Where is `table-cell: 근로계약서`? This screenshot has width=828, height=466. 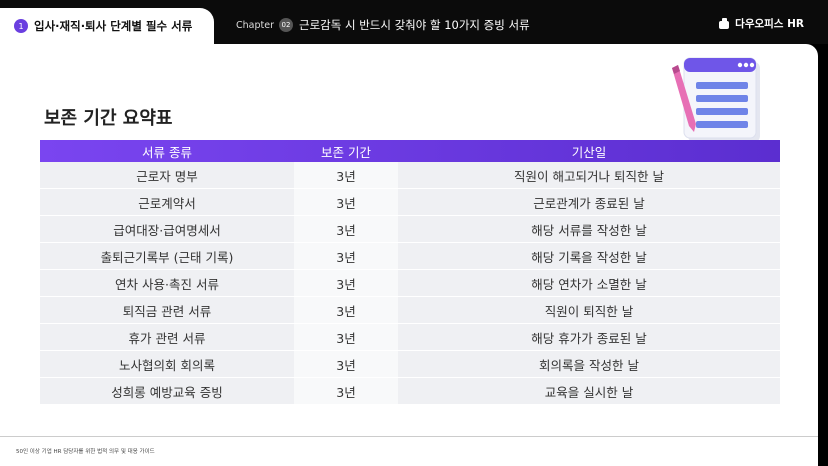 table-cell: 근로계약서 is located at coordinates (167, 202).